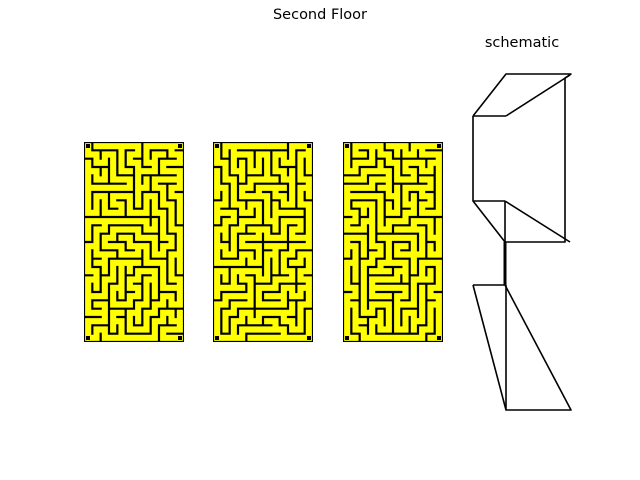 This screenshot has width=640, height=480. I want to click on schematic-upper-outline, so click(522, 158).